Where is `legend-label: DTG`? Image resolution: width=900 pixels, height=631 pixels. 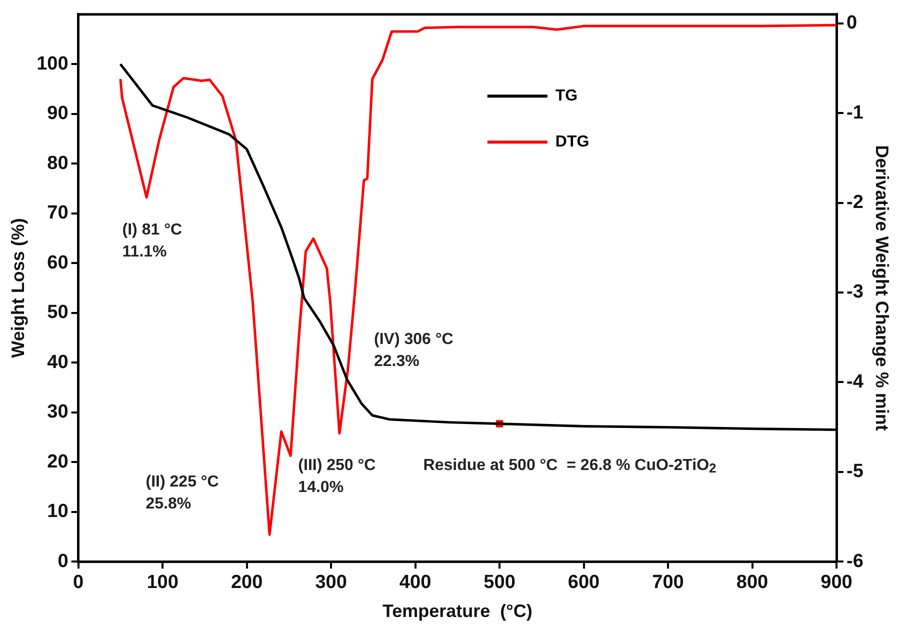
legend-label: DTG is located at coordinates (572, 142).